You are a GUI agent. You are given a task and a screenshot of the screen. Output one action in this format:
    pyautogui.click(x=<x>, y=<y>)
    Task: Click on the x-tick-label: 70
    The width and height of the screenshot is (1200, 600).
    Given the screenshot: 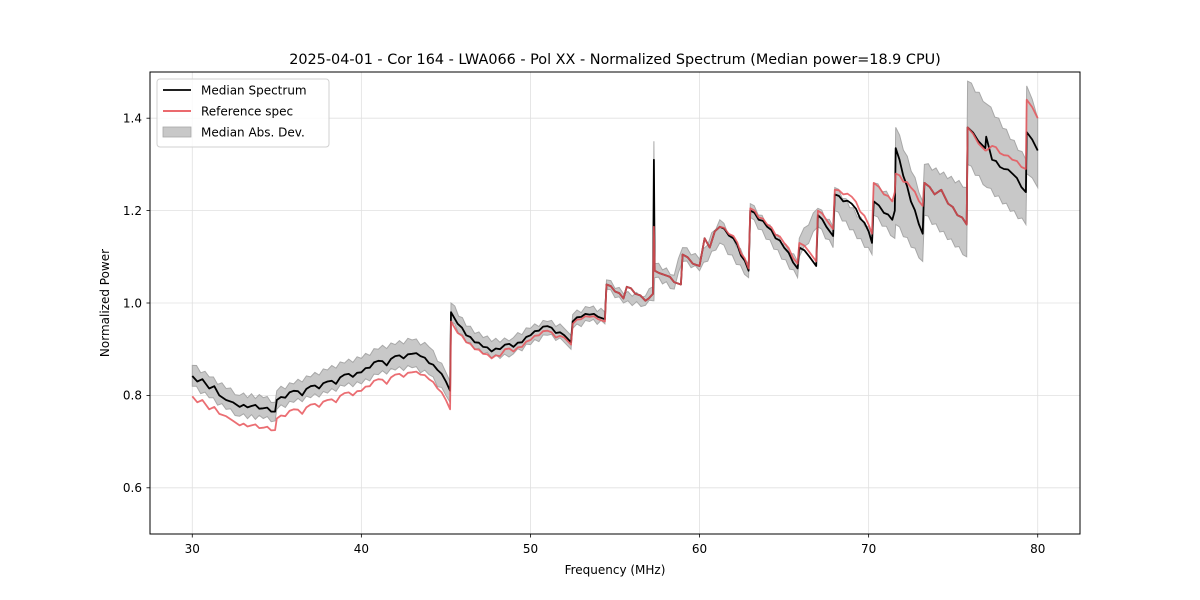 What is the action you would take?
    pyautogui.click(x=868, y=549)
    